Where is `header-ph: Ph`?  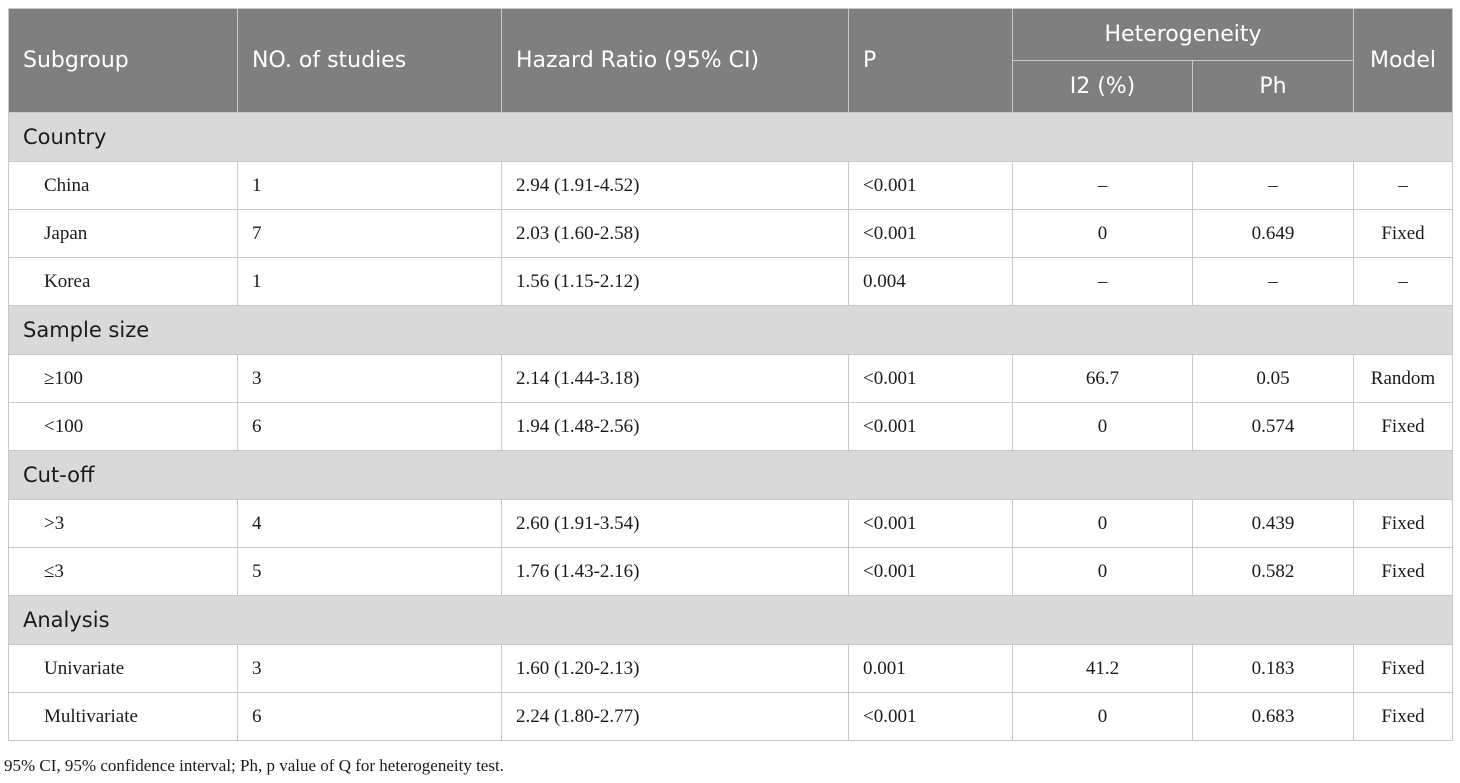 header-ph: Ph is located at coordinates (1273, 86).